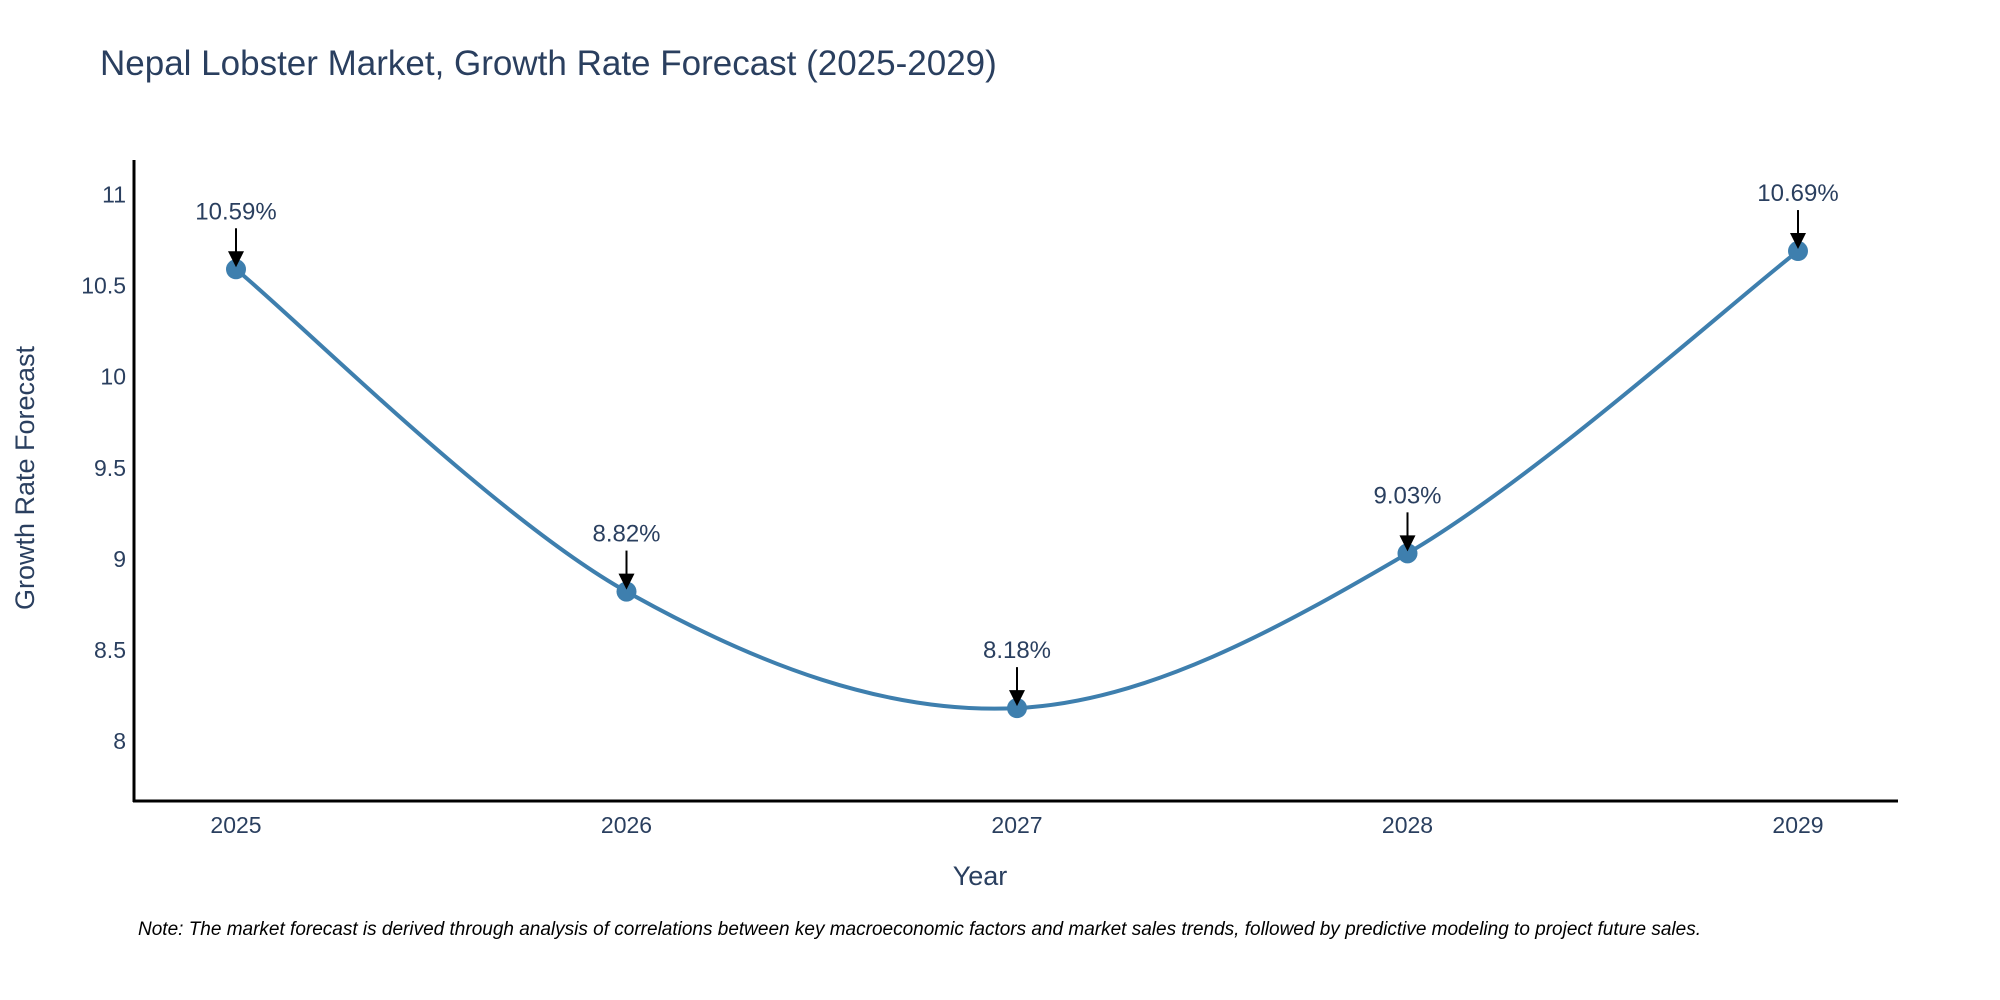 The height and width of the screenshot is (1000, 2000). What do you see at coordinates (110, 468) in the screenshot?
I see `y-tick-label: 9.5` at bounding box center [110, 468].